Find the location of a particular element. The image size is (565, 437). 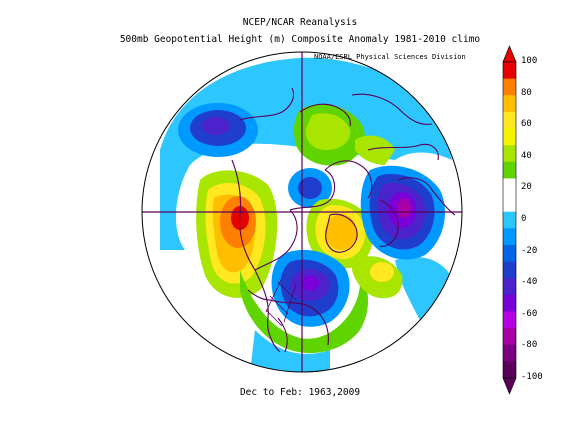

colorbar is located at coordinates (509, 220).